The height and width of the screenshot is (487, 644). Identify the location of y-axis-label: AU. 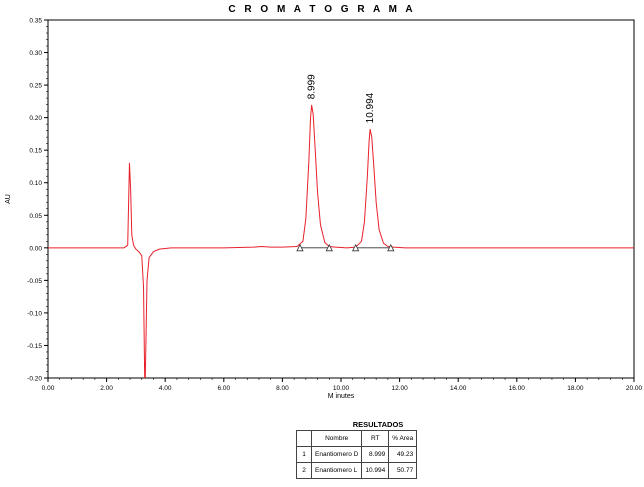
(8, 199).